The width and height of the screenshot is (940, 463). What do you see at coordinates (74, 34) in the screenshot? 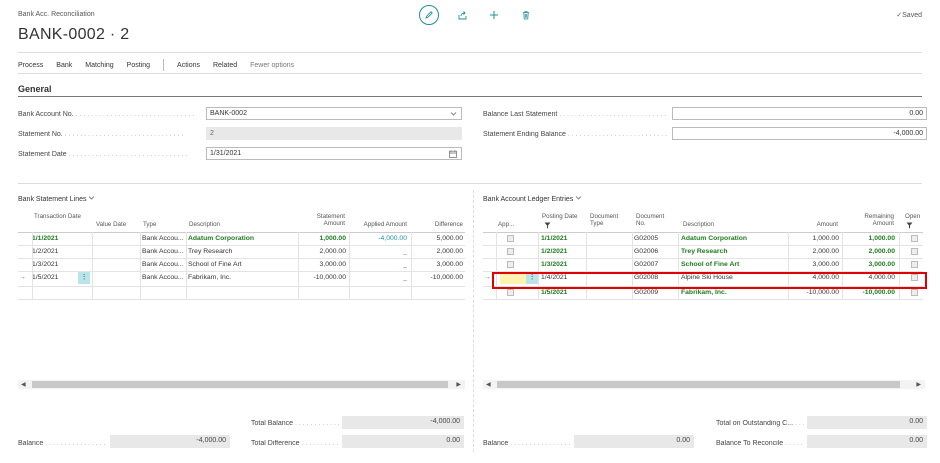
I see `page-title: BANK-0002 · 2` at bounding box center [74, 34].